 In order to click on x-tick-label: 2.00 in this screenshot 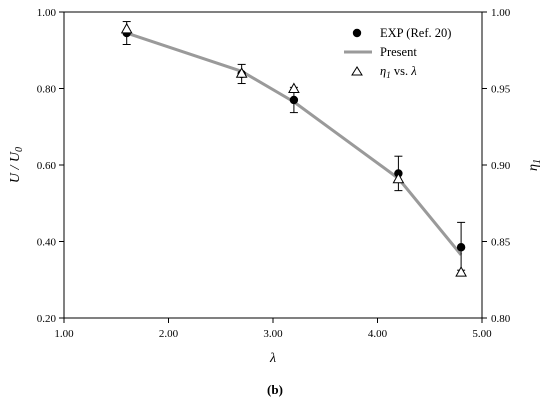, I will do `click(169, 334)`.